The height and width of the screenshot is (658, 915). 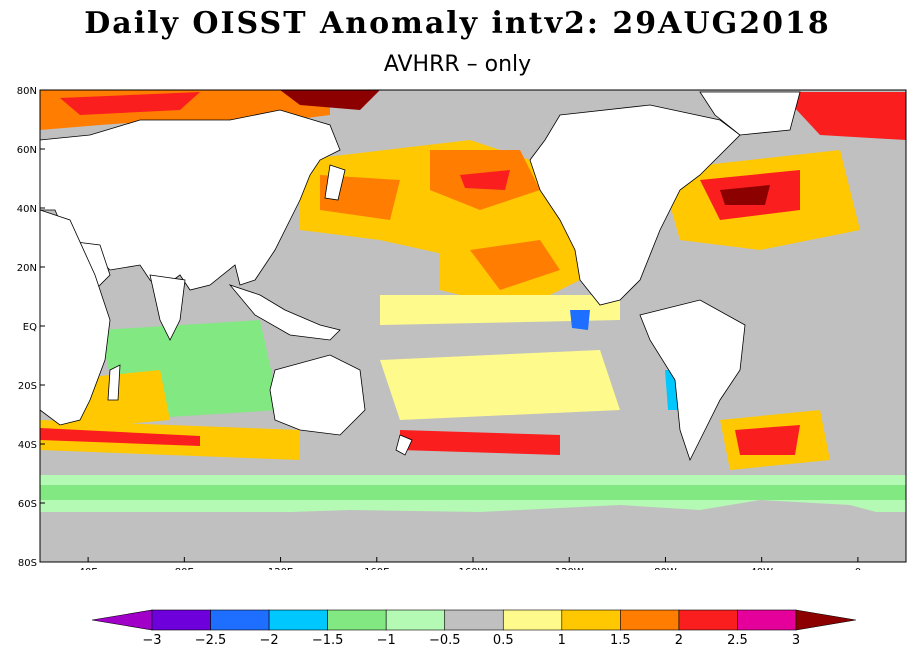 I want to click on colorbar-label: 2.5, so click(x=737, y=640).